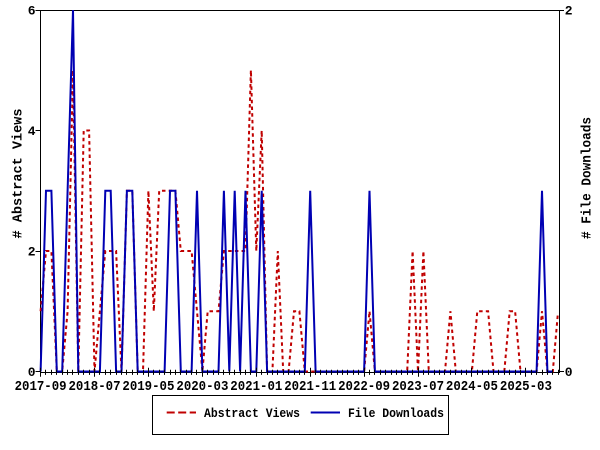 This screenshot has width=600, height=450. I want to click on svg-text: 2020-03, so click(202, 387).